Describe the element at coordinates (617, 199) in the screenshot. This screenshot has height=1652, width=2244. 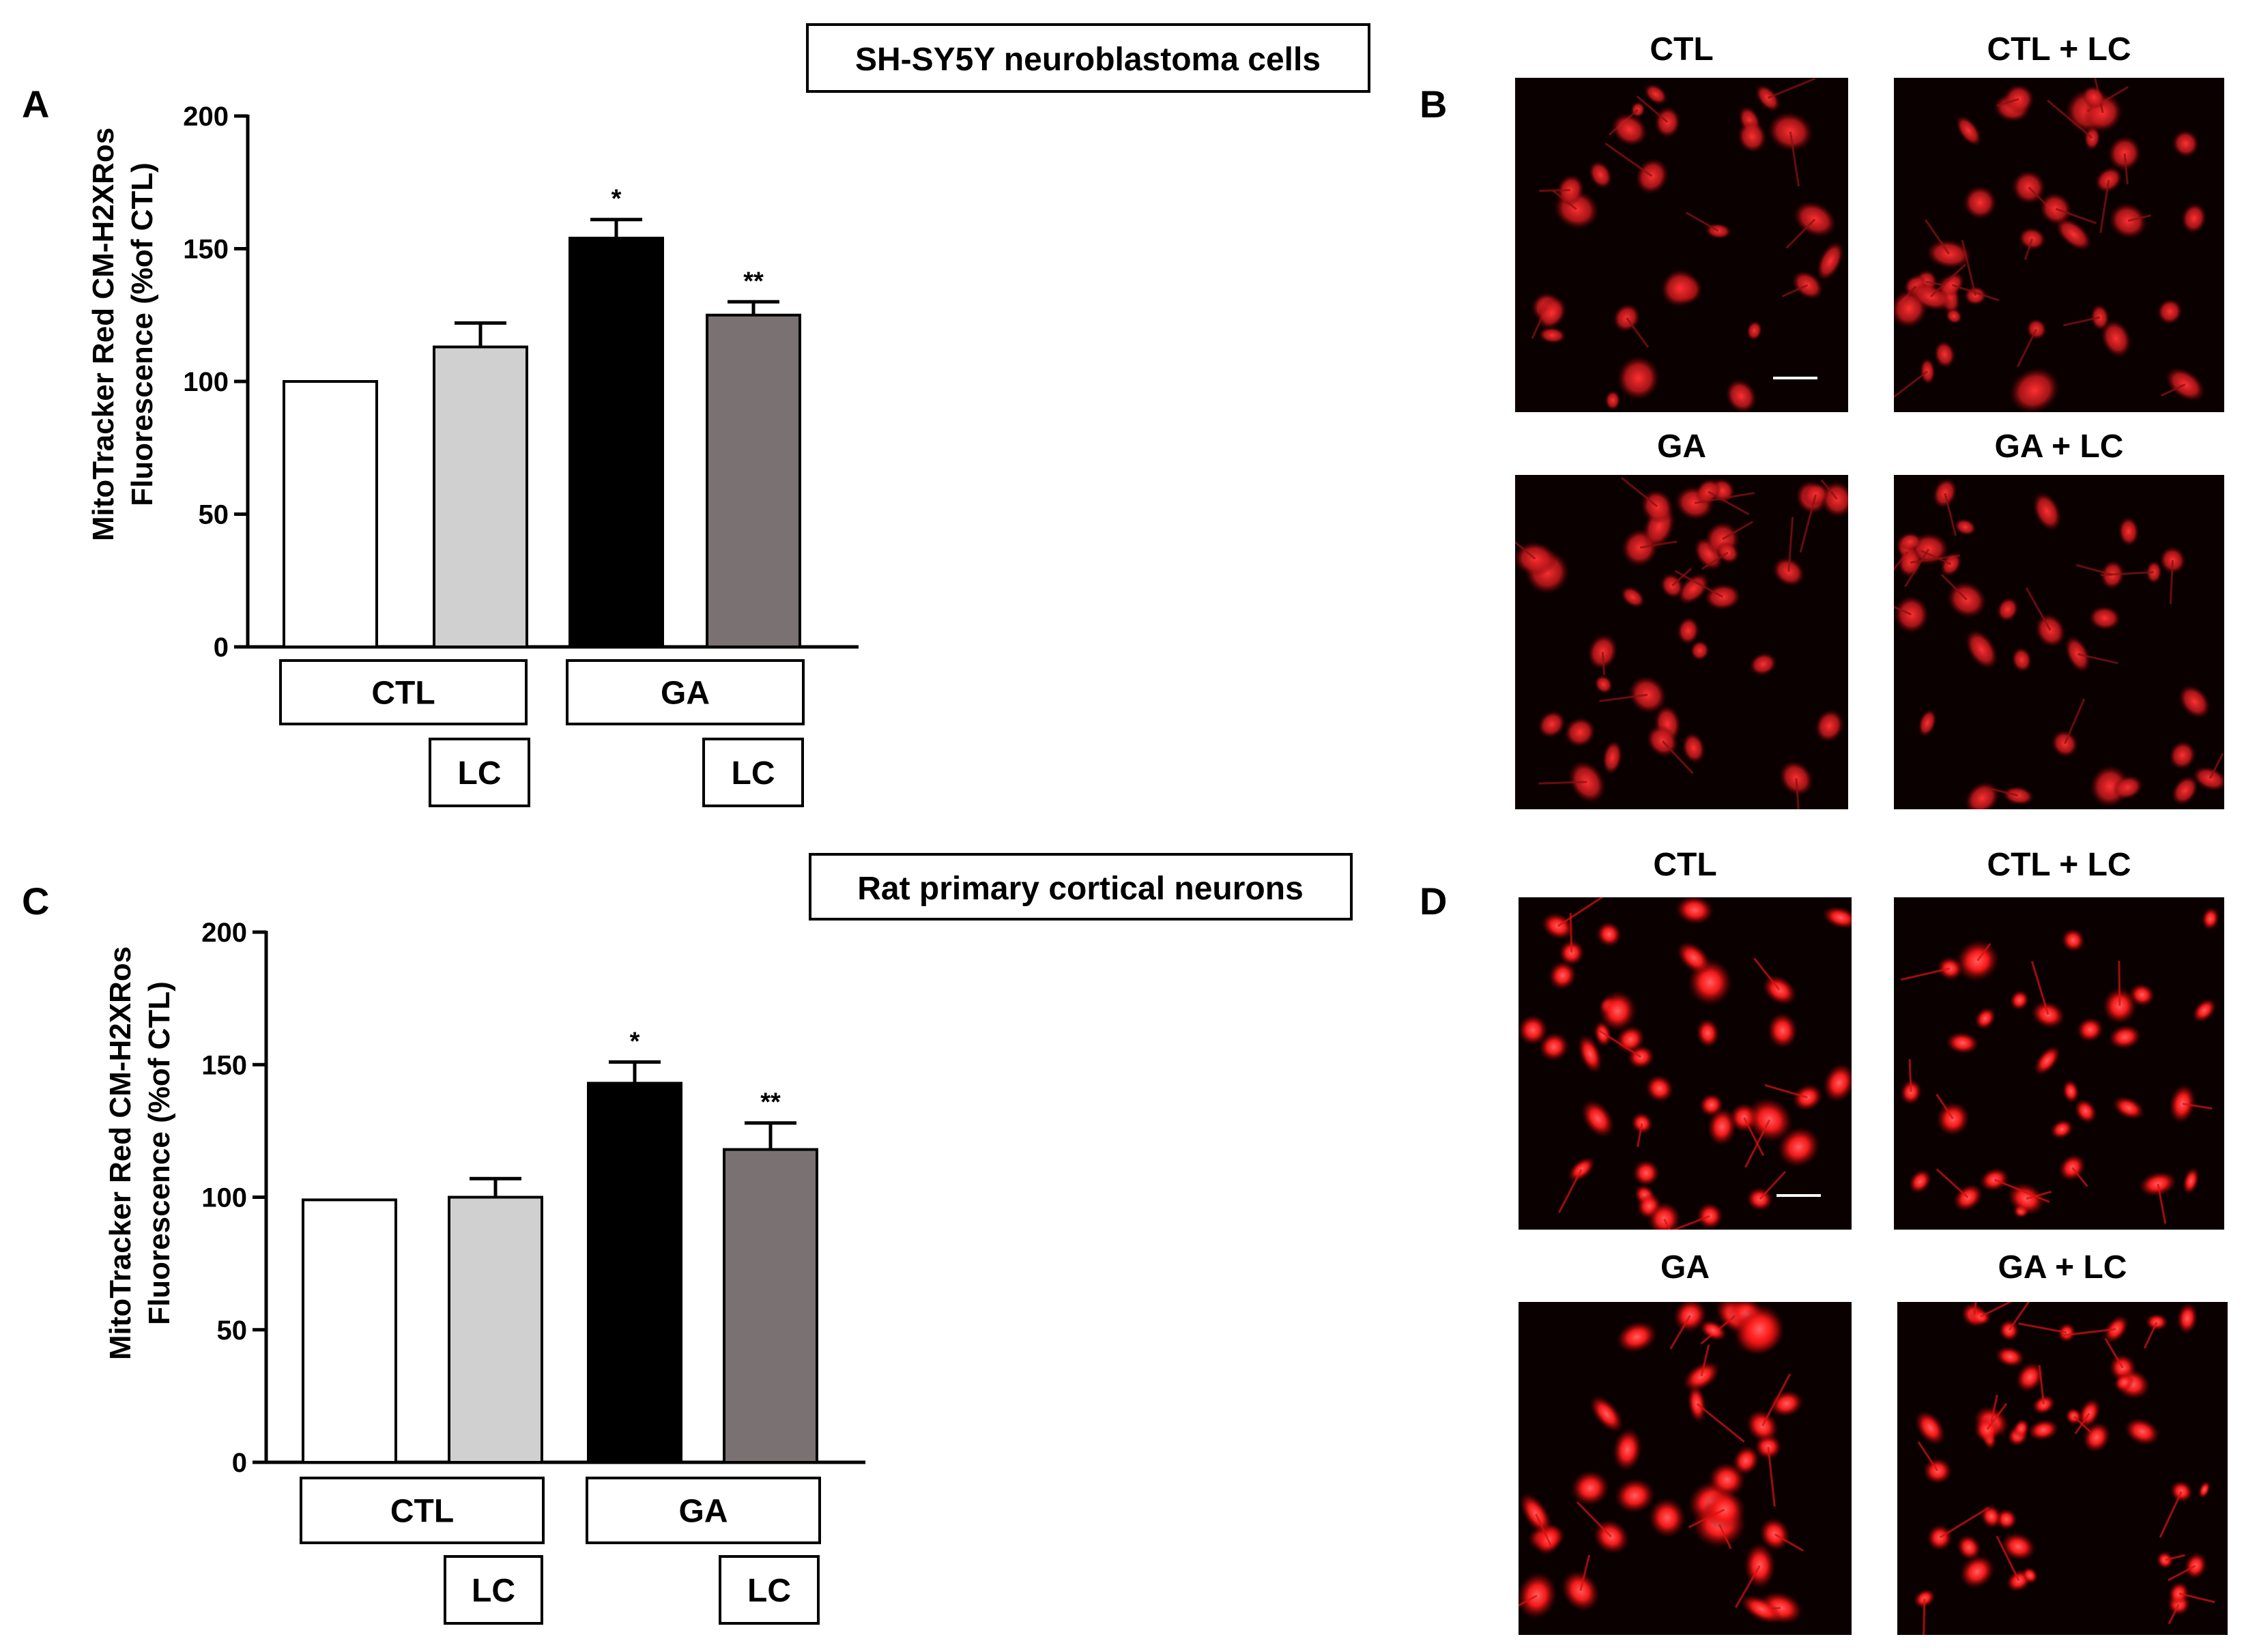
I see `chart-a-significance-2: *` at that location.